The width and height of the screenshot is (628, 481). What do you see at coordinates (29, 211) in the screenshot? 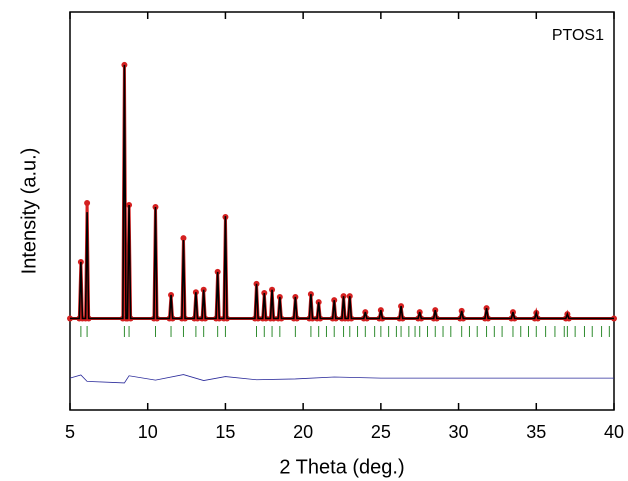
I see `y-axis-label: Intensity (a.u.)` at bounding box center [29, 211].